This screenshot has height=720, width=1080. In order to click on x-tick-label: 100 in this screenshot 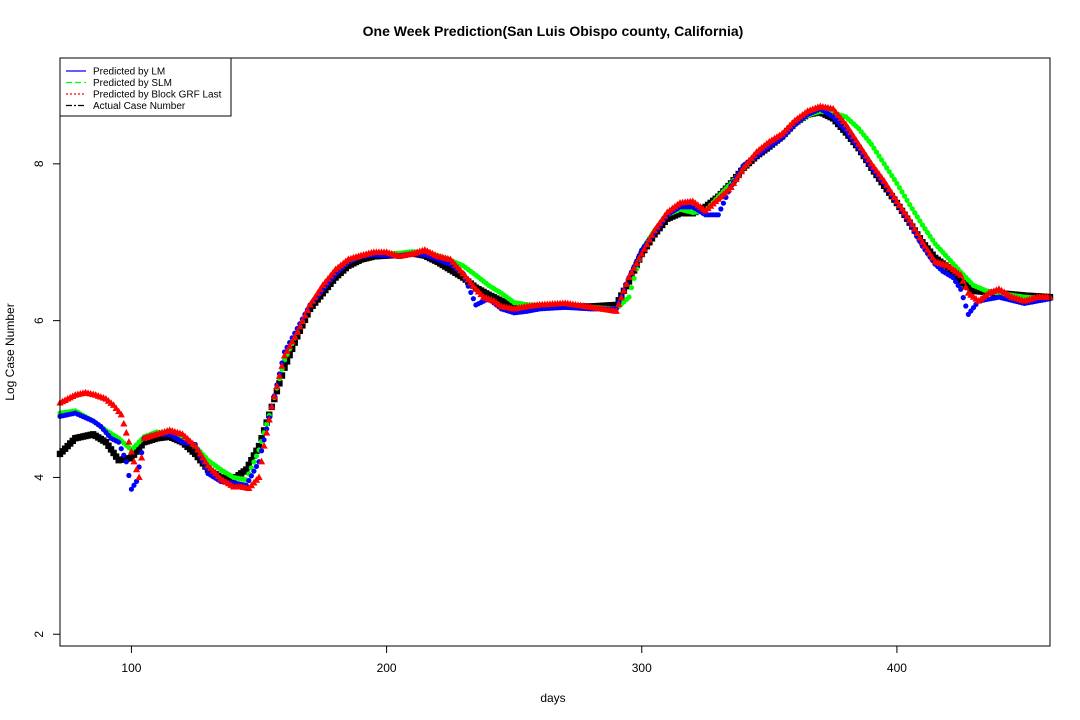, I will do `click(131, 668)`.